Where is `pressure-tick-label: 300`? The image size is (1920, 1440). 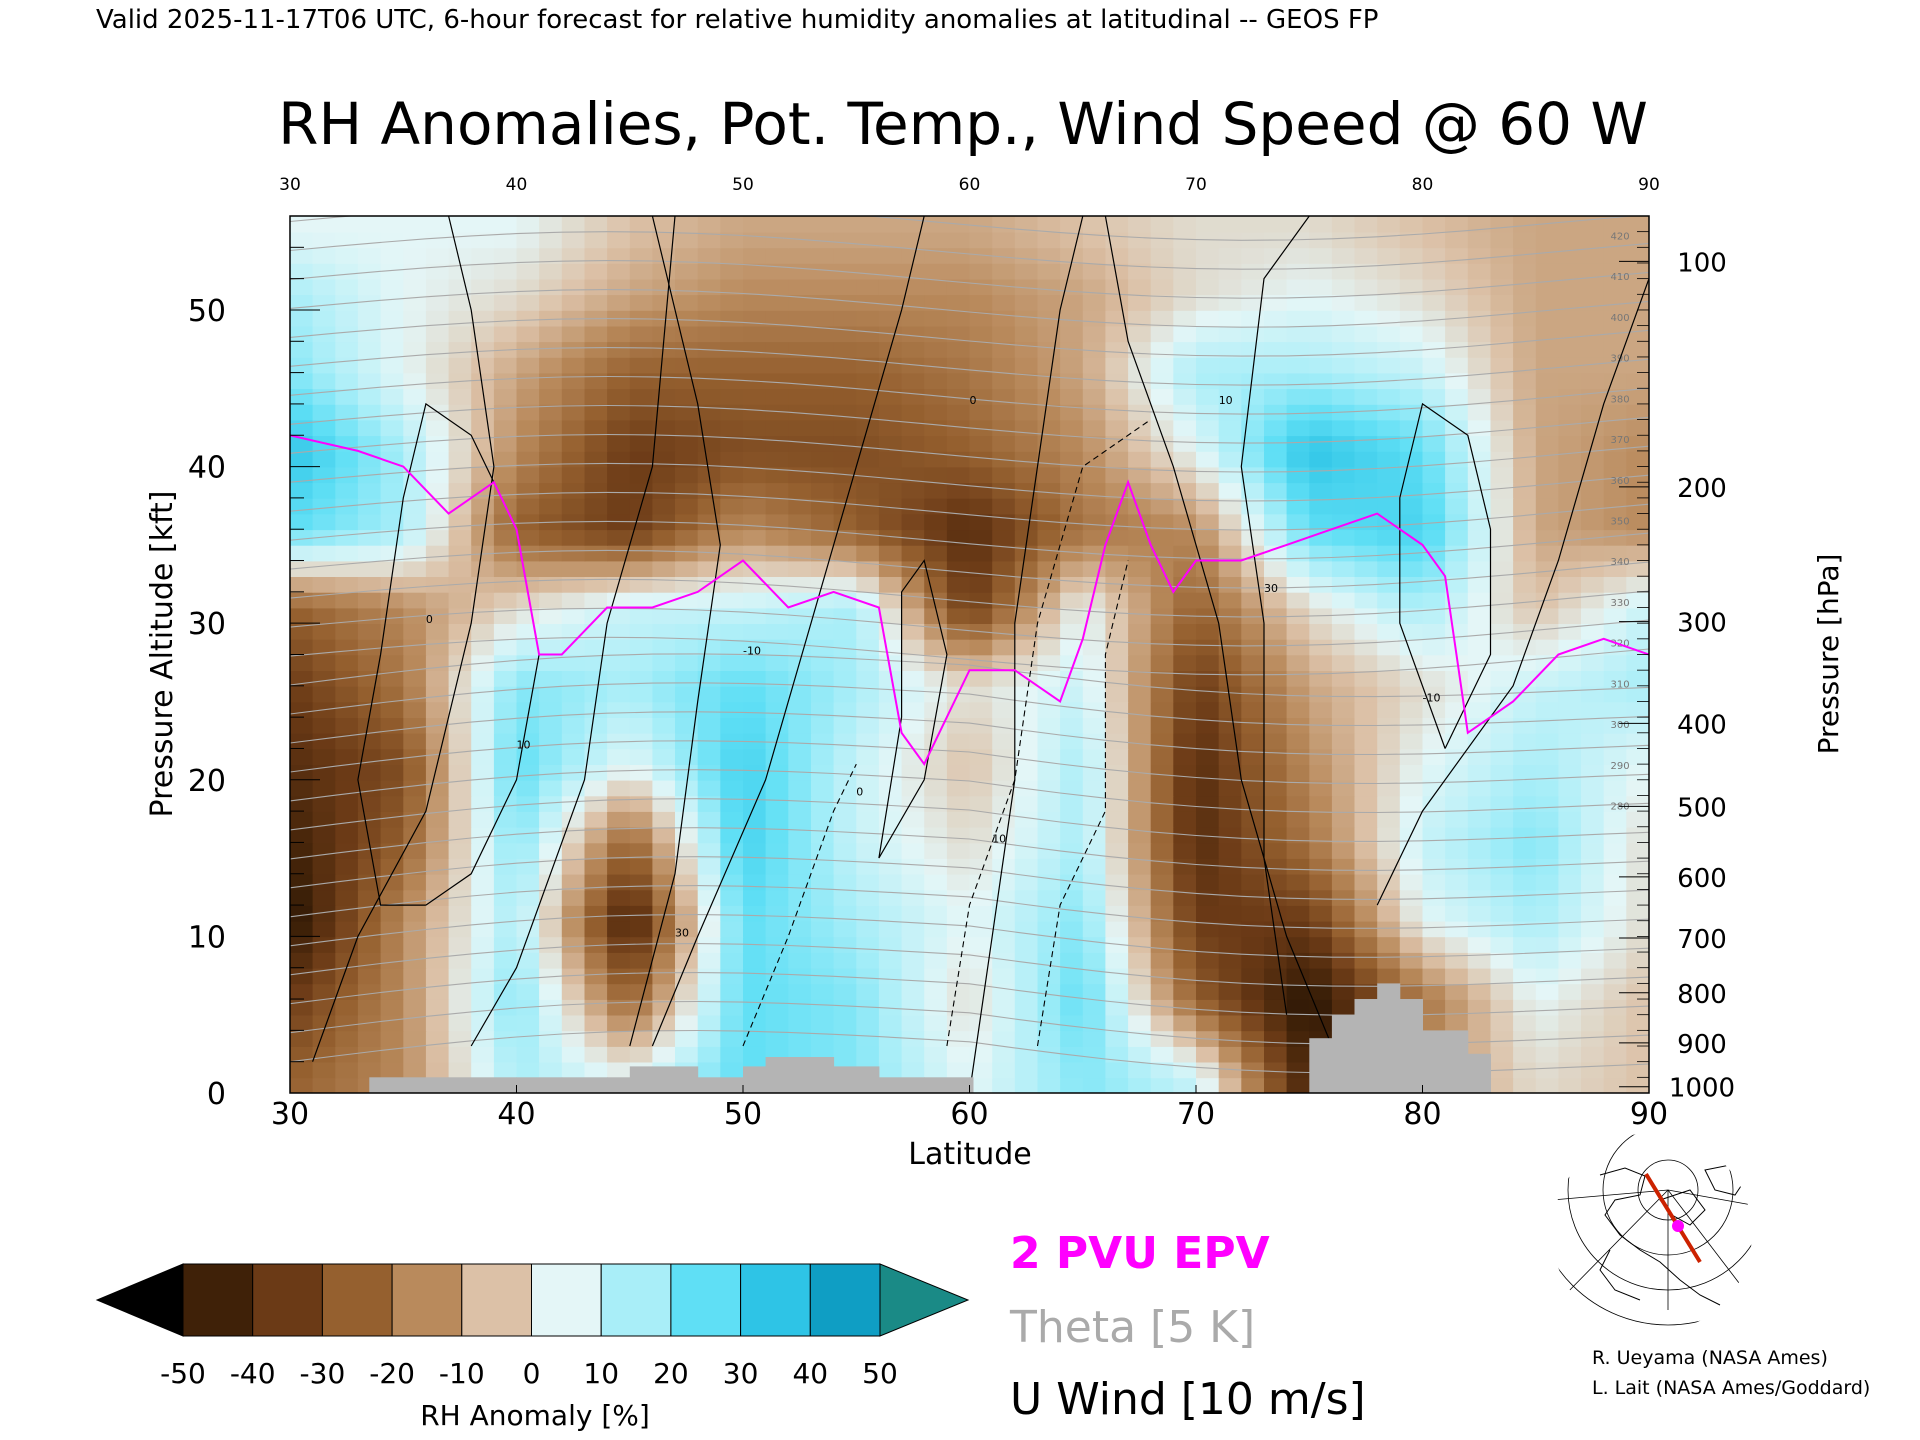
pressure-tick-label: 300 is located at coordinates (1702, 624).